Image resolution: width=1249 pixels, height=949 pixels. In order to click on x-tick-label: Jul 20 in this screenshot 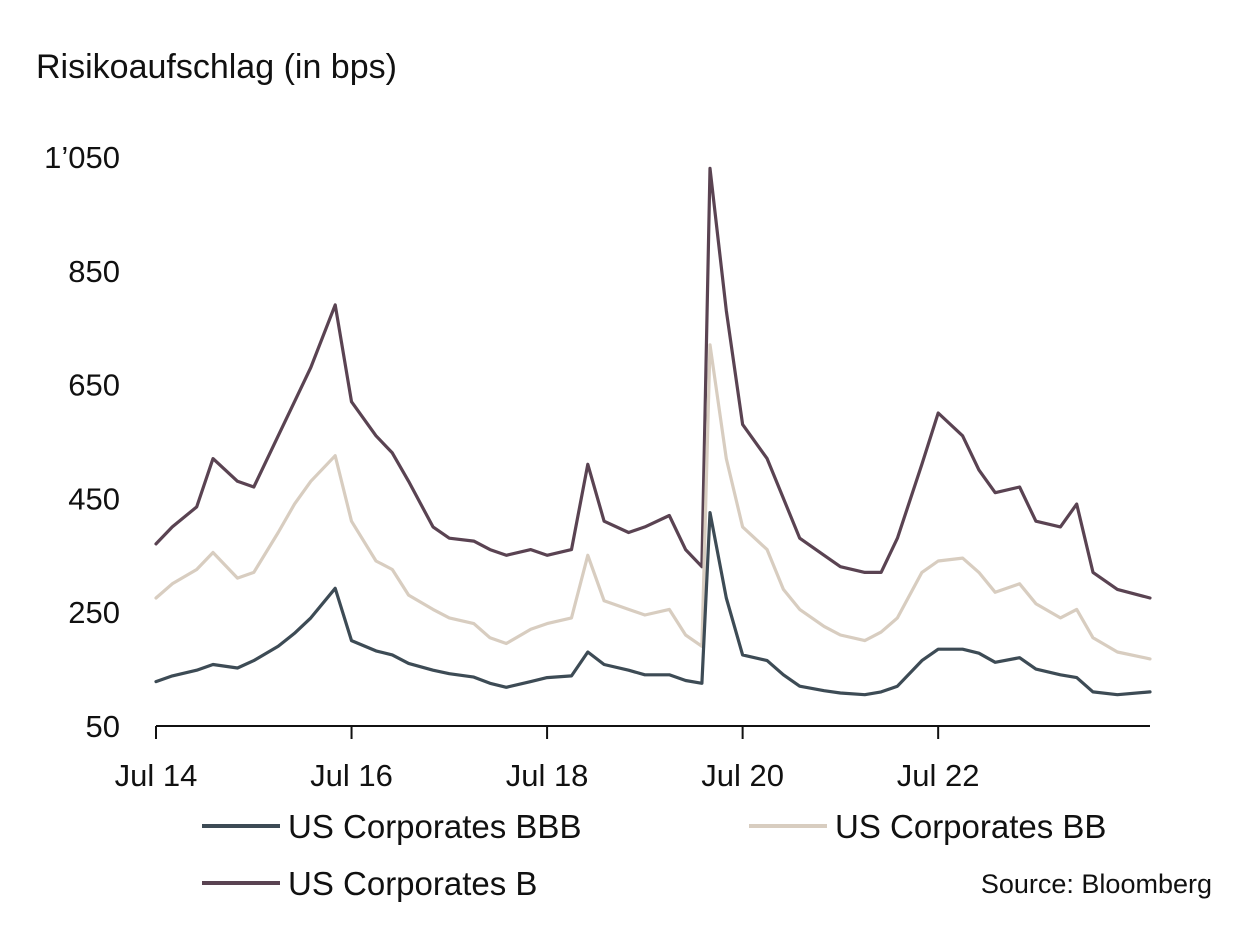, I will do `click(742, 775)`.